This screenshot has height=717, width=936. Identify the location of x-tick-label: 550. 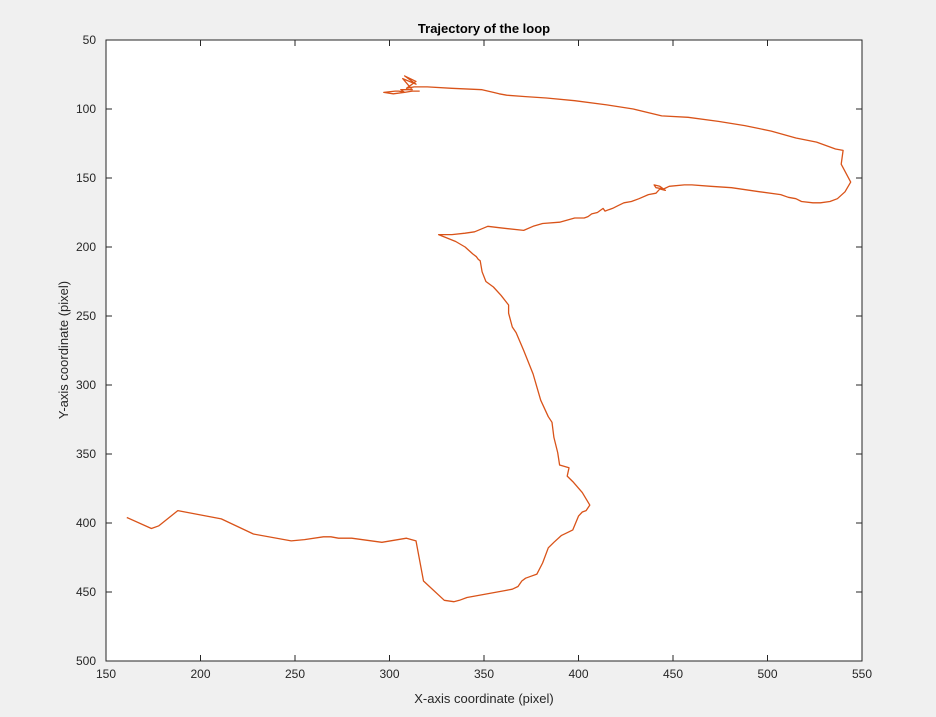
(862, 674).